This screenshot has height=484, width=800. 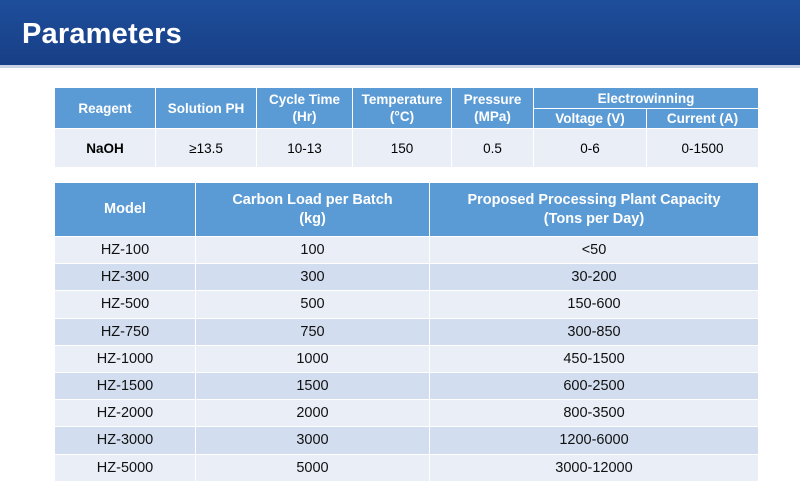 I want to click on header-carbon-load: Carbon Load per Batch (kg), so click(x=312, y=209).